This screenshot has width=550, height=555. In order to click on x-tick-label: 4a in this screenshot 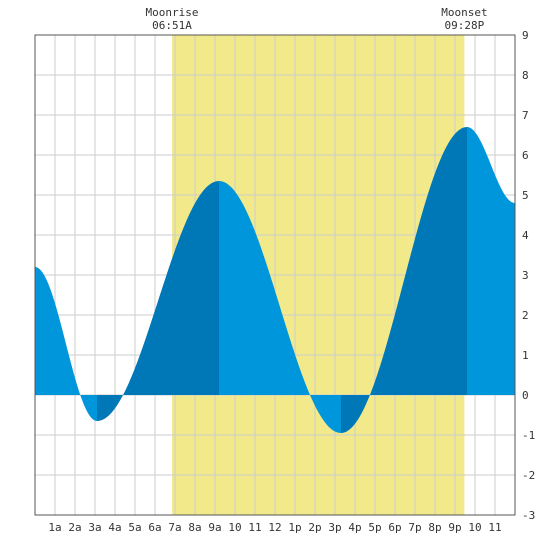, I will do `click(114, 527)`.